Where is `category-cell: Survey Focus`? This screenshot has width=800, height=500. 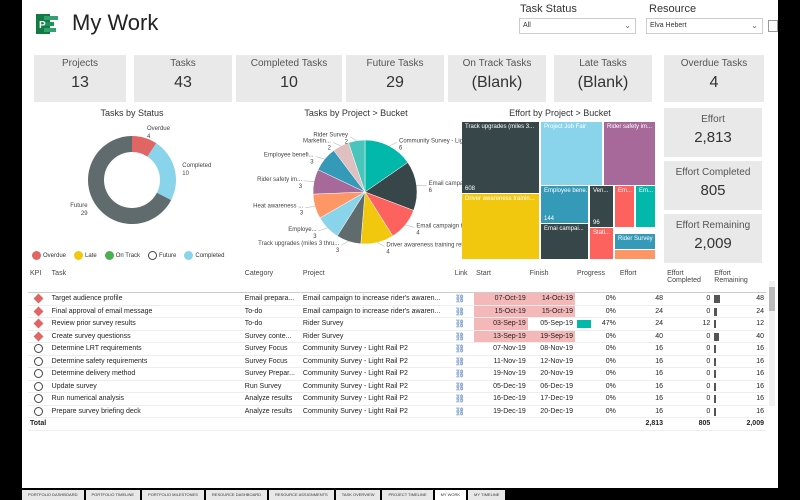
category-cell: Survey Focus is located at coordinates (271, 349).